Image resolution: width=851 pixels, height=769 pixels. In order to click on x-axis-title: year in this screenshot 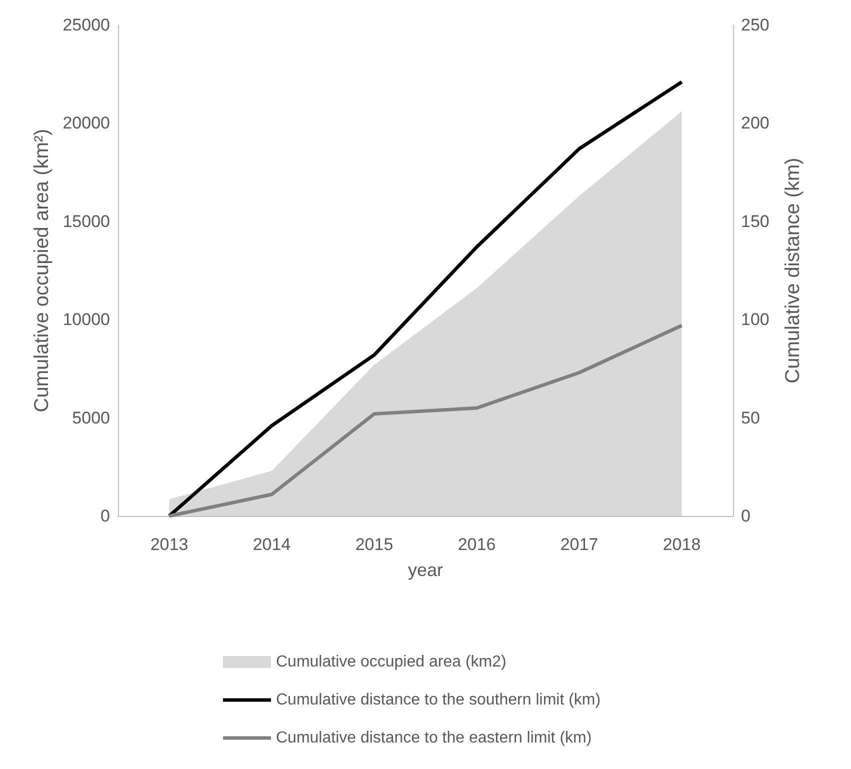, I will do `click(426, 570)`.